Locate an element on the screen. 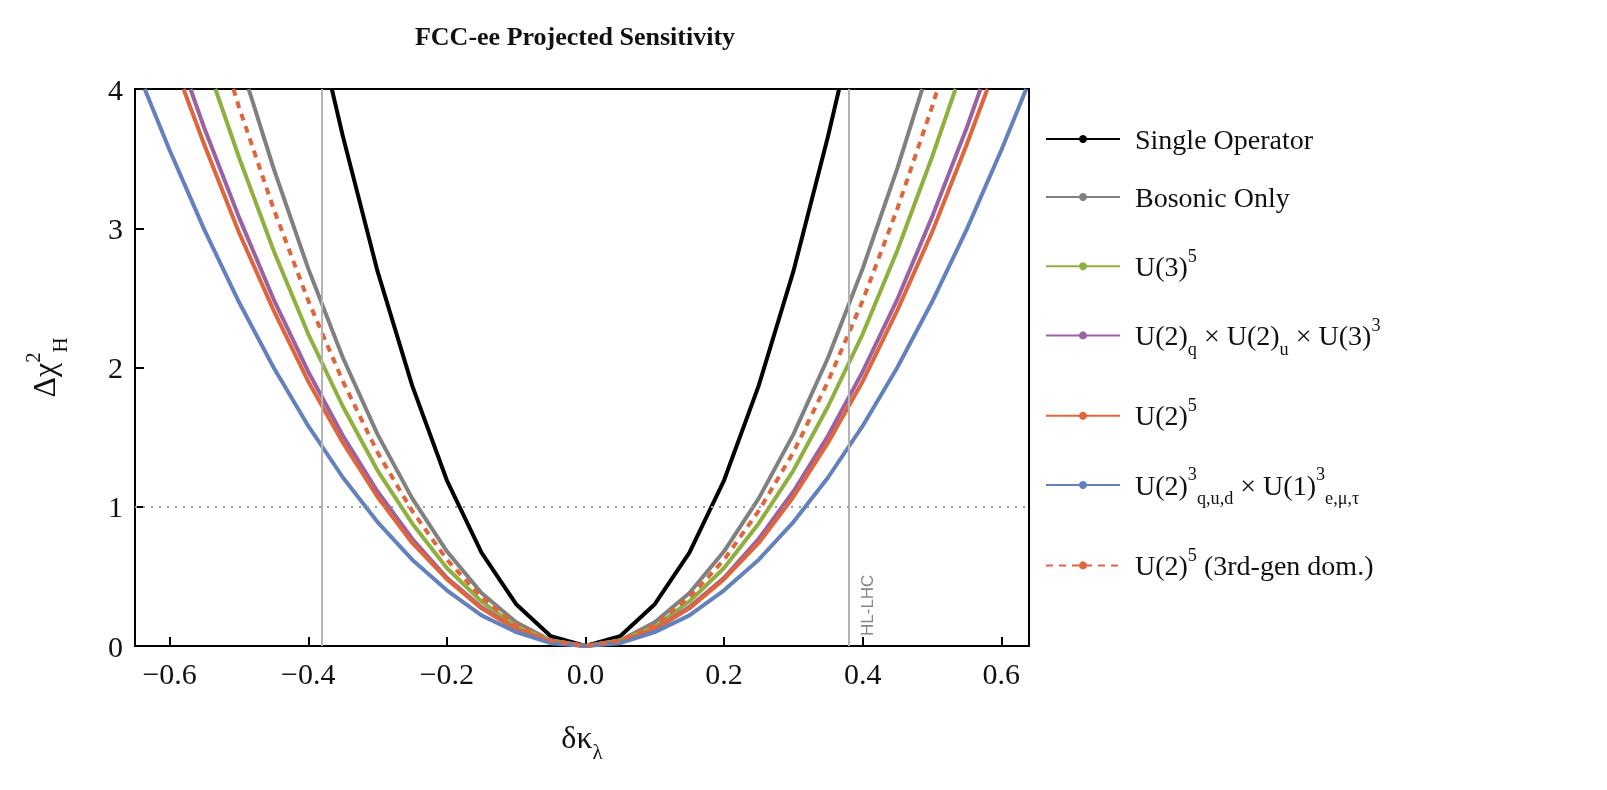 This screenshot has width=1607, height=790. y-tick-label: 3 is located at coordinates (115, 228).